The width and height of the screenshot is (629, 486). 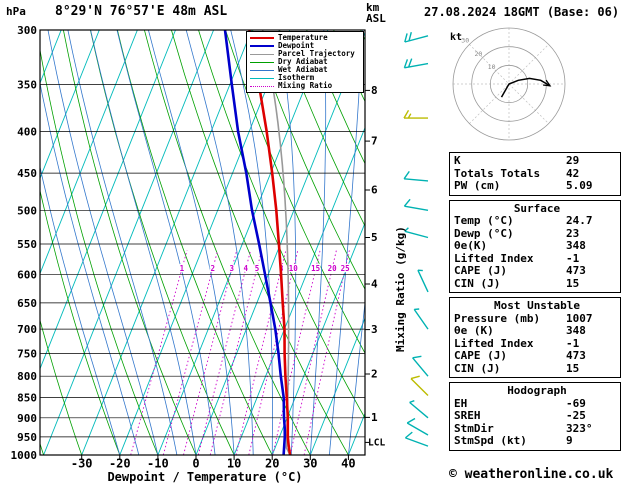 What do you see at coordinates (490, 440) in the screenshot?
I see `stat-label: StmSpd (kt)` at bounding box center [490, 440].